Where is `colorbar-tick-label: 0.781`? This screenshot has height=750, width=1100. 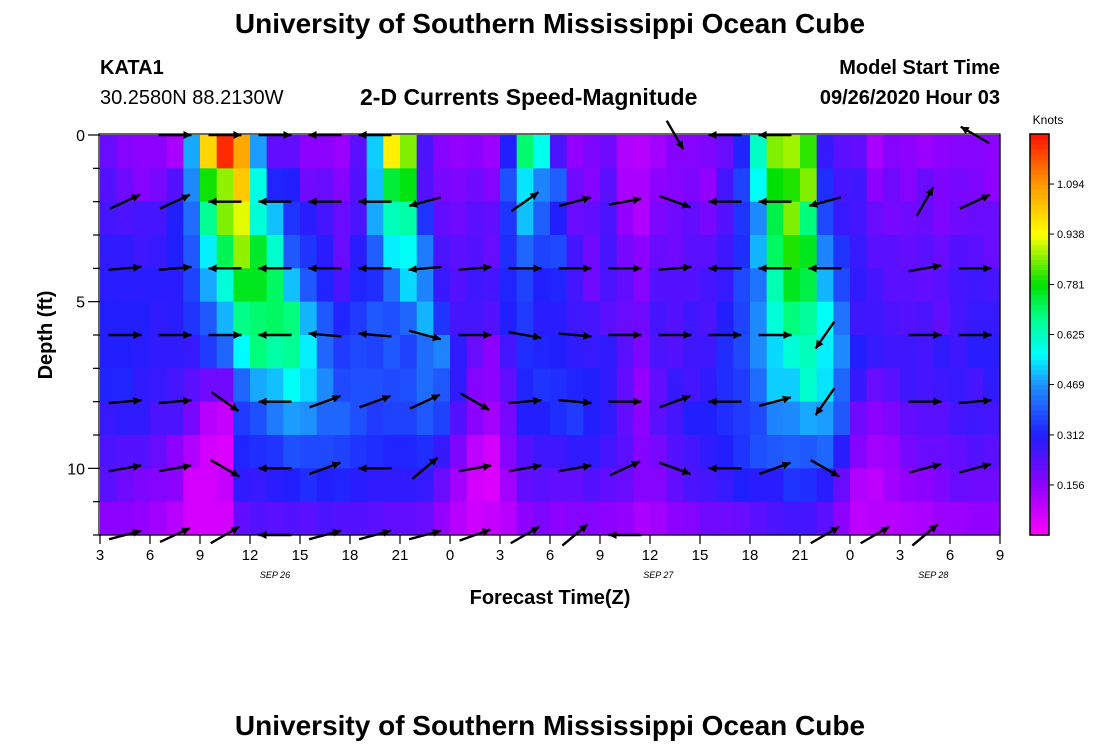
colorbar-tick-label: 0.781 is located at coordinates (1071, 285).